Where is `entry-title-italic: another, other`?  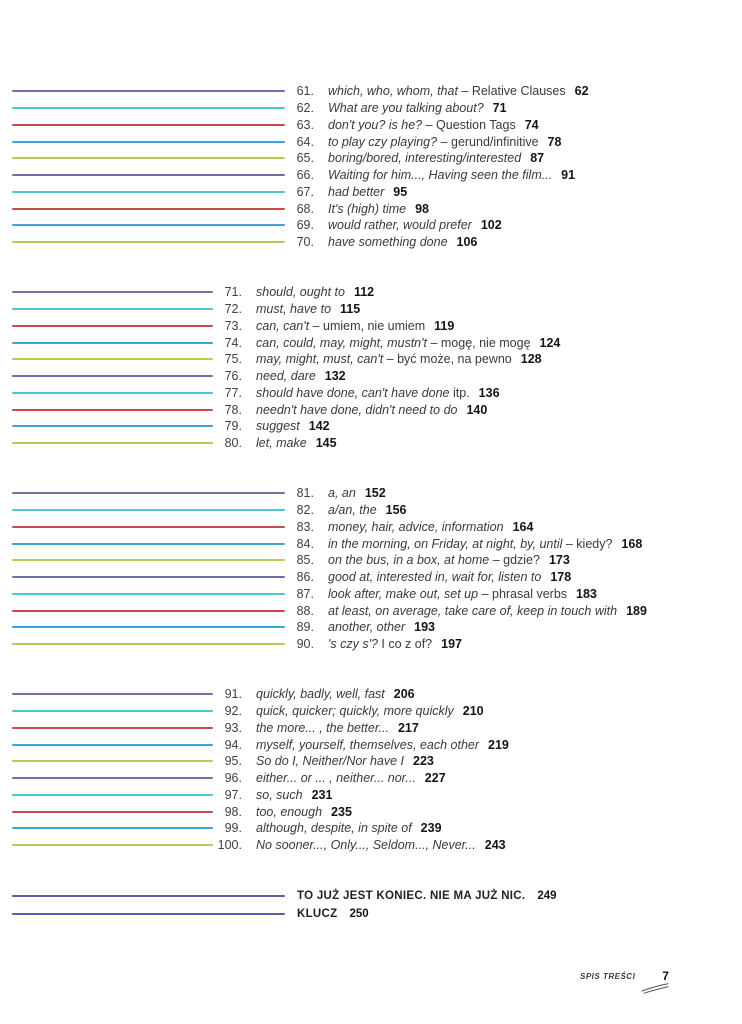
entry-title-italic: another, other is located at coordinates (367, 627).